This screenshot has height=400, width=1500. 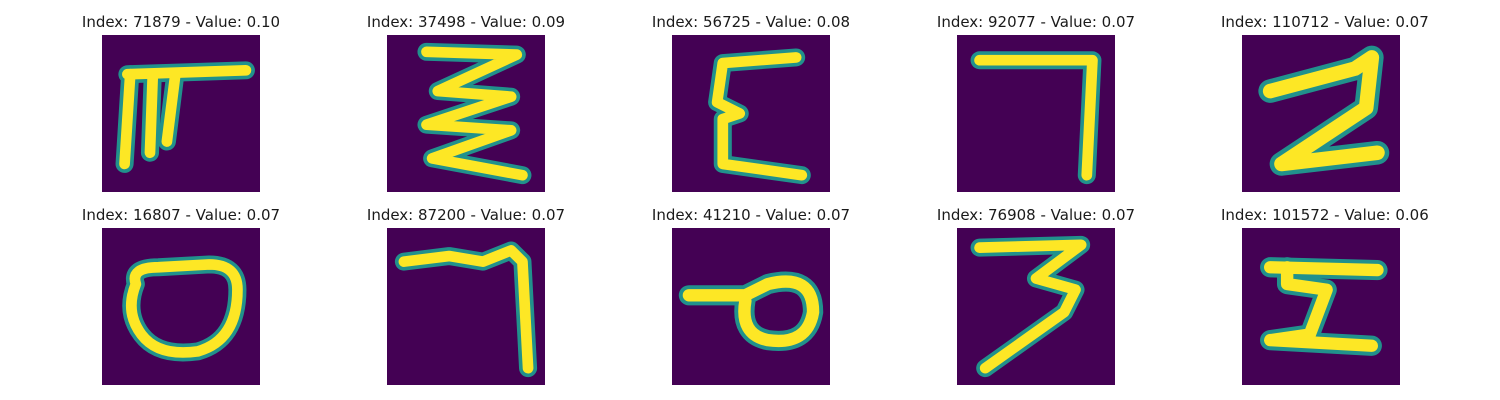 I want to click on panel-title: Index: 41210 - Value: 0.07, so click(x=751, y=215).